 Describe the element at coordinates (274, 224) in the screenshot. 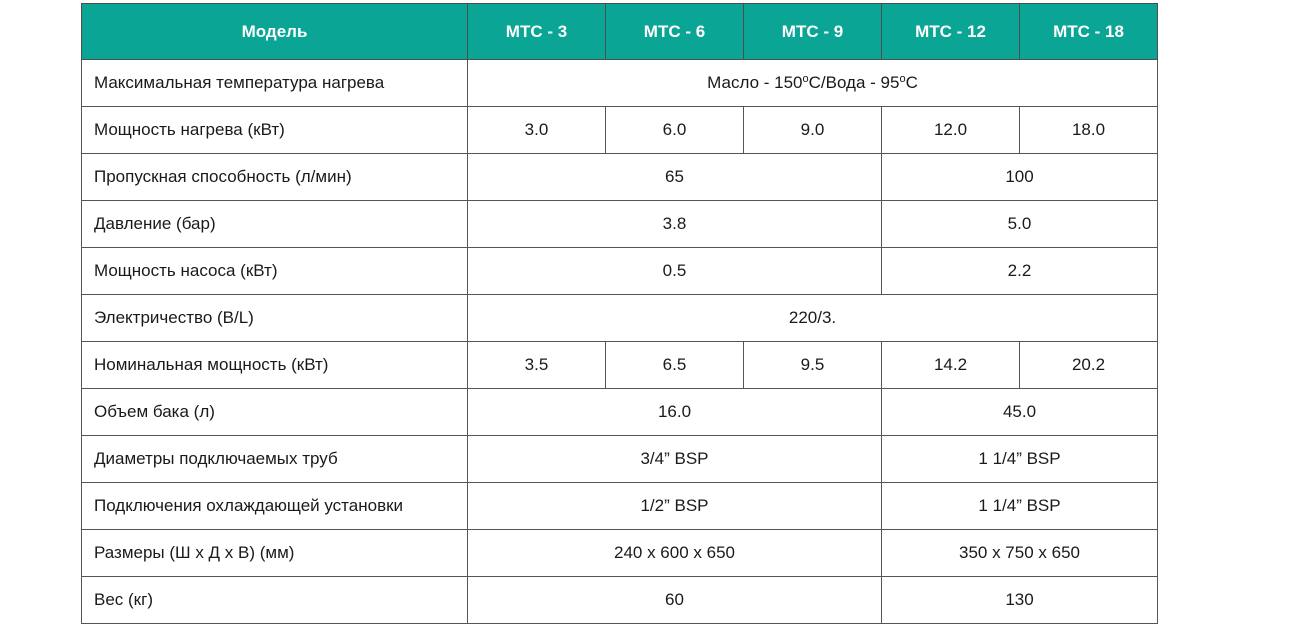

I see `row-label: Давление (бар)` at that location.